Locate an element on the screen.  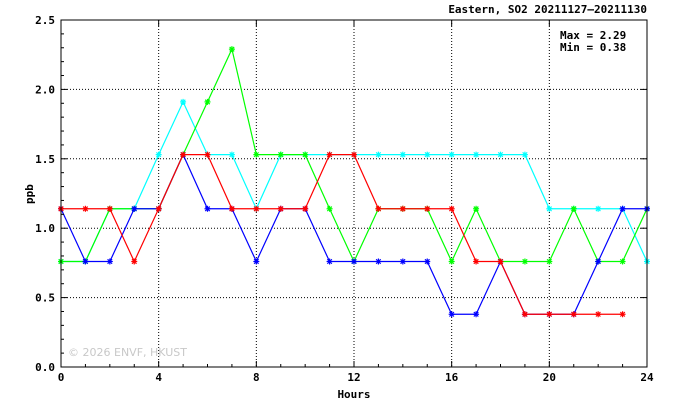
watermark-text: © 2026 ENVF, HKUST is located at coordinates (127, 352).